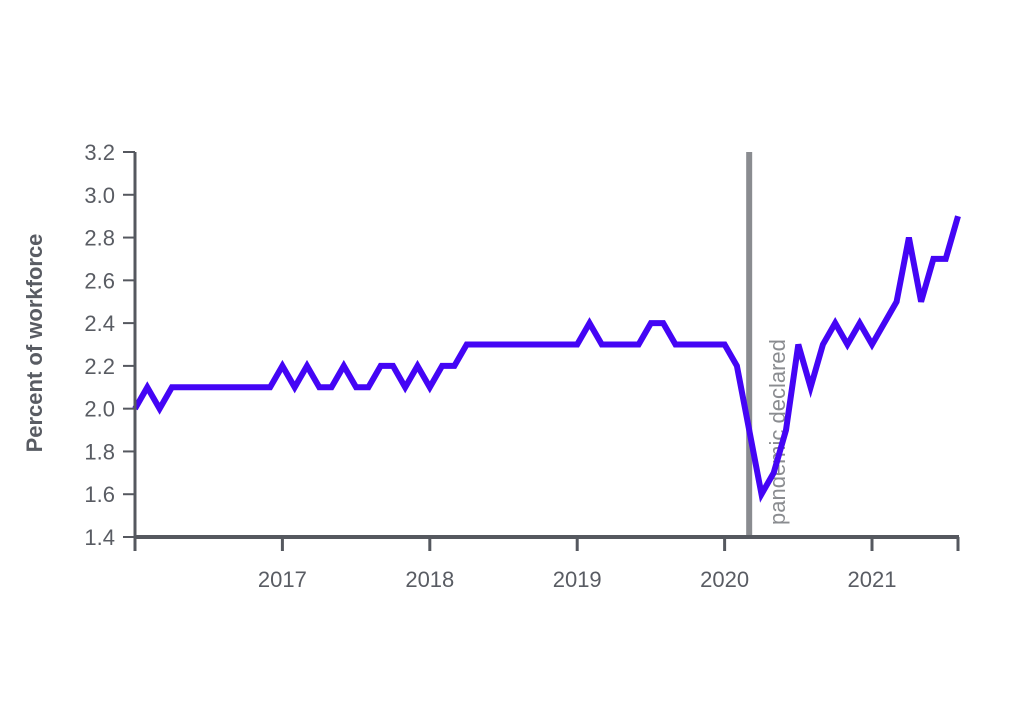 Image resolution: width=1011 pixels, height=721 pixels. What do you see at coordinates (99, 537) in the screenshot?
I see `y-tick-label: 1.4` at bounding box center [99, 537].